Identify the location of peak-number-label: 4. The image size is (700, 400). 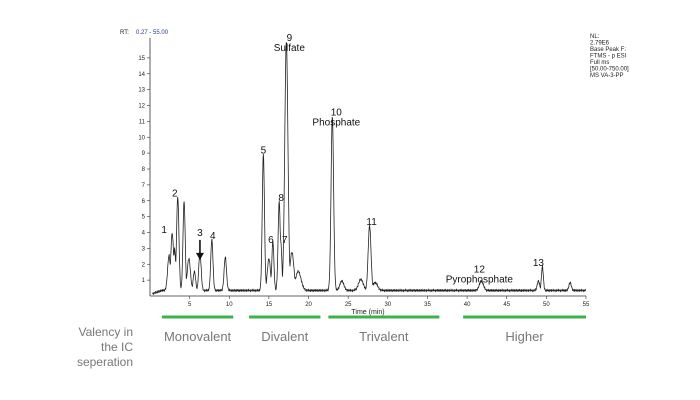
(213, 236).